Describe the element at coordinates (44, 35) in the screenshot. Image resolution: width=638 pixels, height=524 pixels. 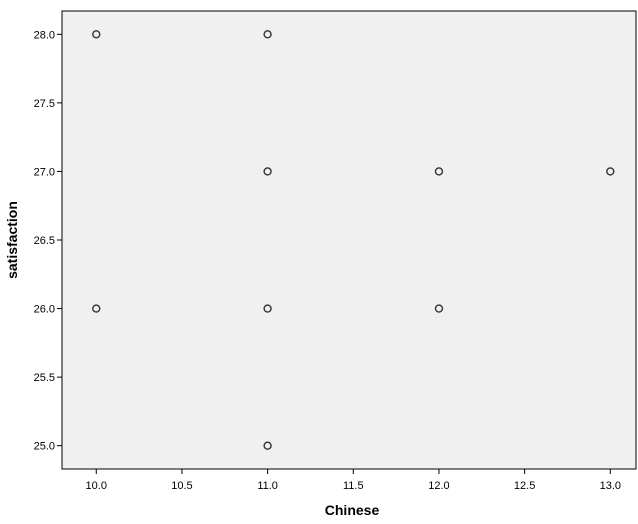
I see `y-tick-label: 28.0` at that location.